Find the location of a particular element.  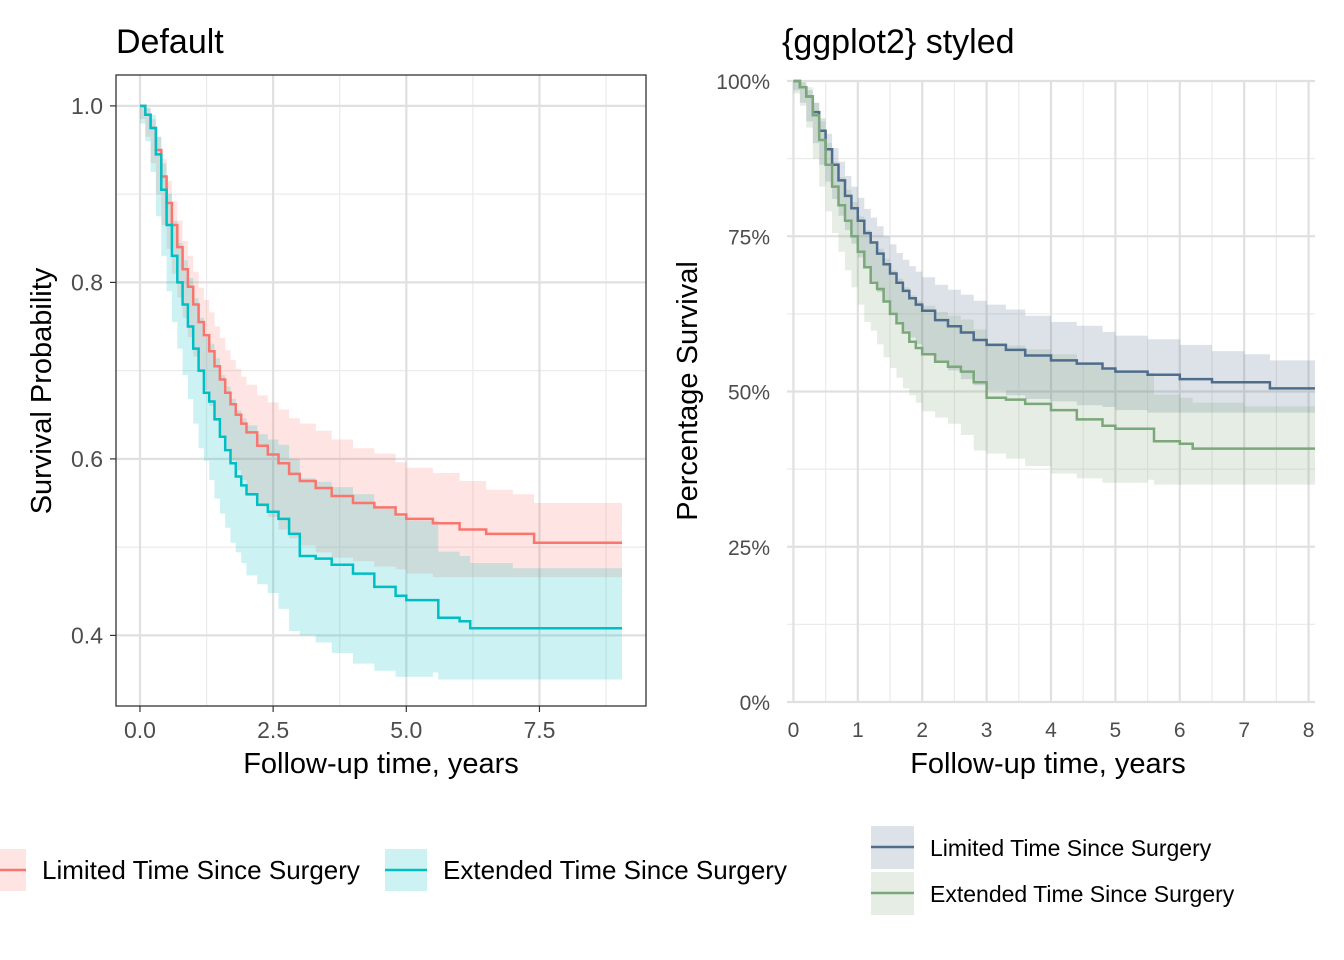

x-tick-label: 5 is located at coordinates (1116, 730).